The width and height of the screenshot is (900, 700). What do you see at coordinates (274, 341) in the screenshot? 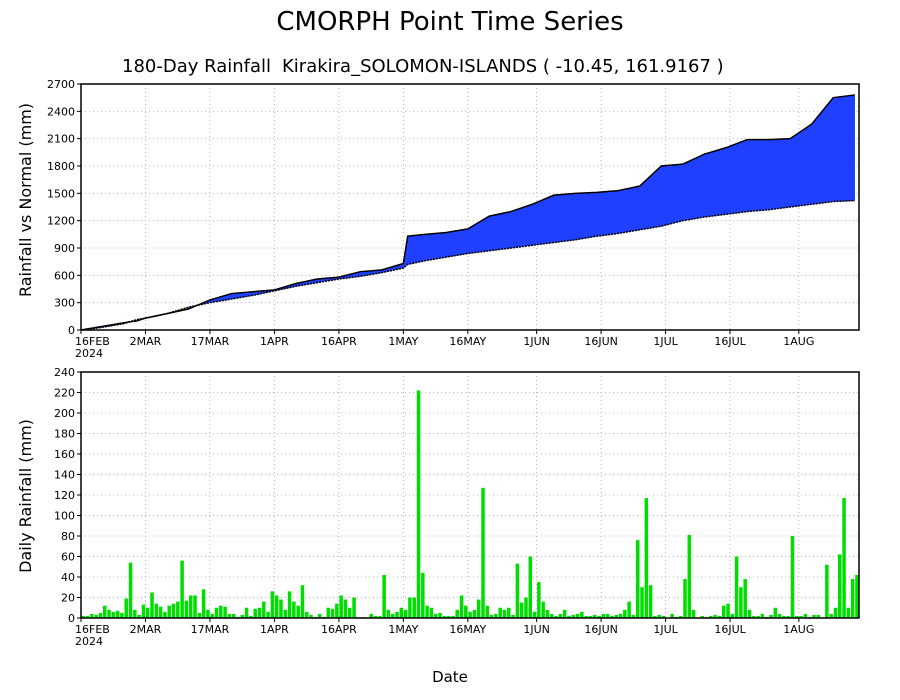
I see `cum-xtick-label-3: 1APR` at bounding box center [274, 341].